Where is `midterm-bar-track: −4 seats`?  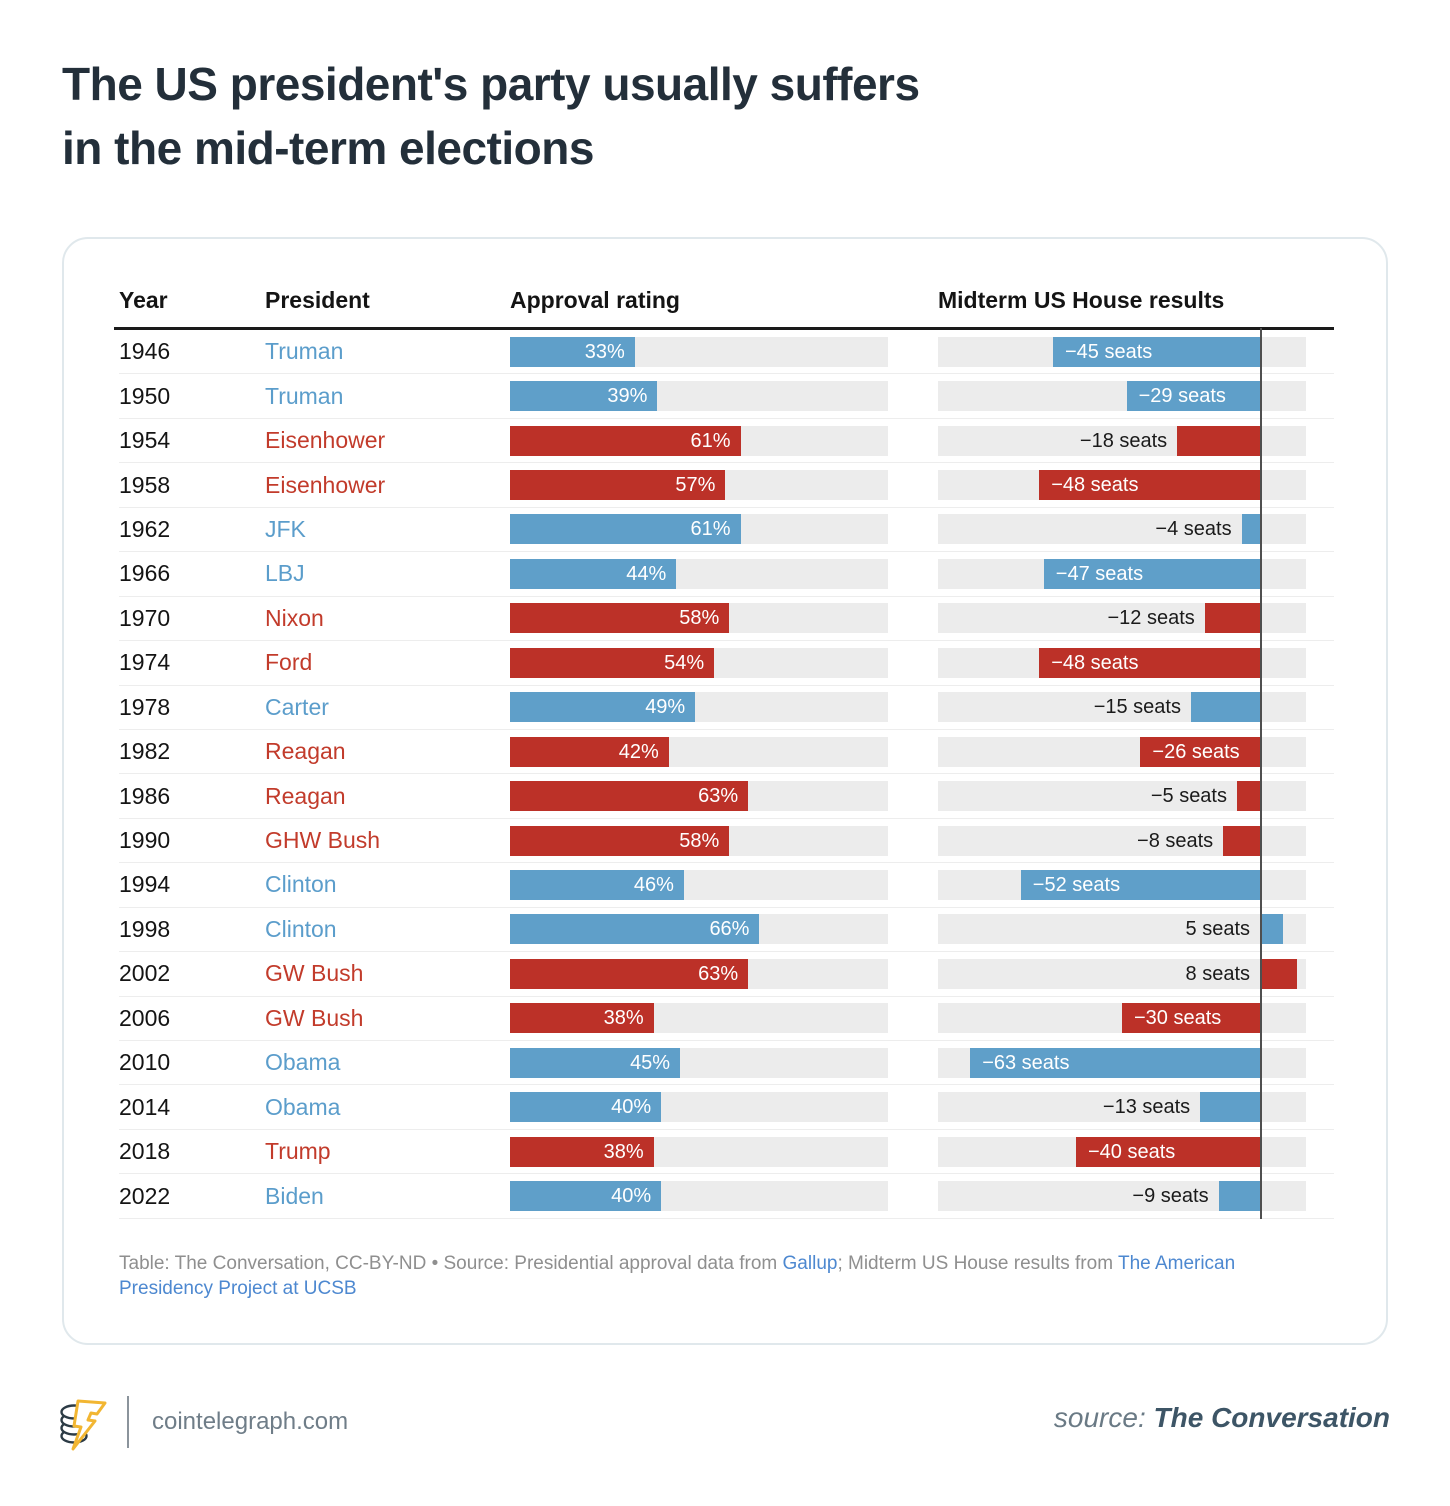 midterm-bar-track: −4 seats is located at coordinates (1122, 529).